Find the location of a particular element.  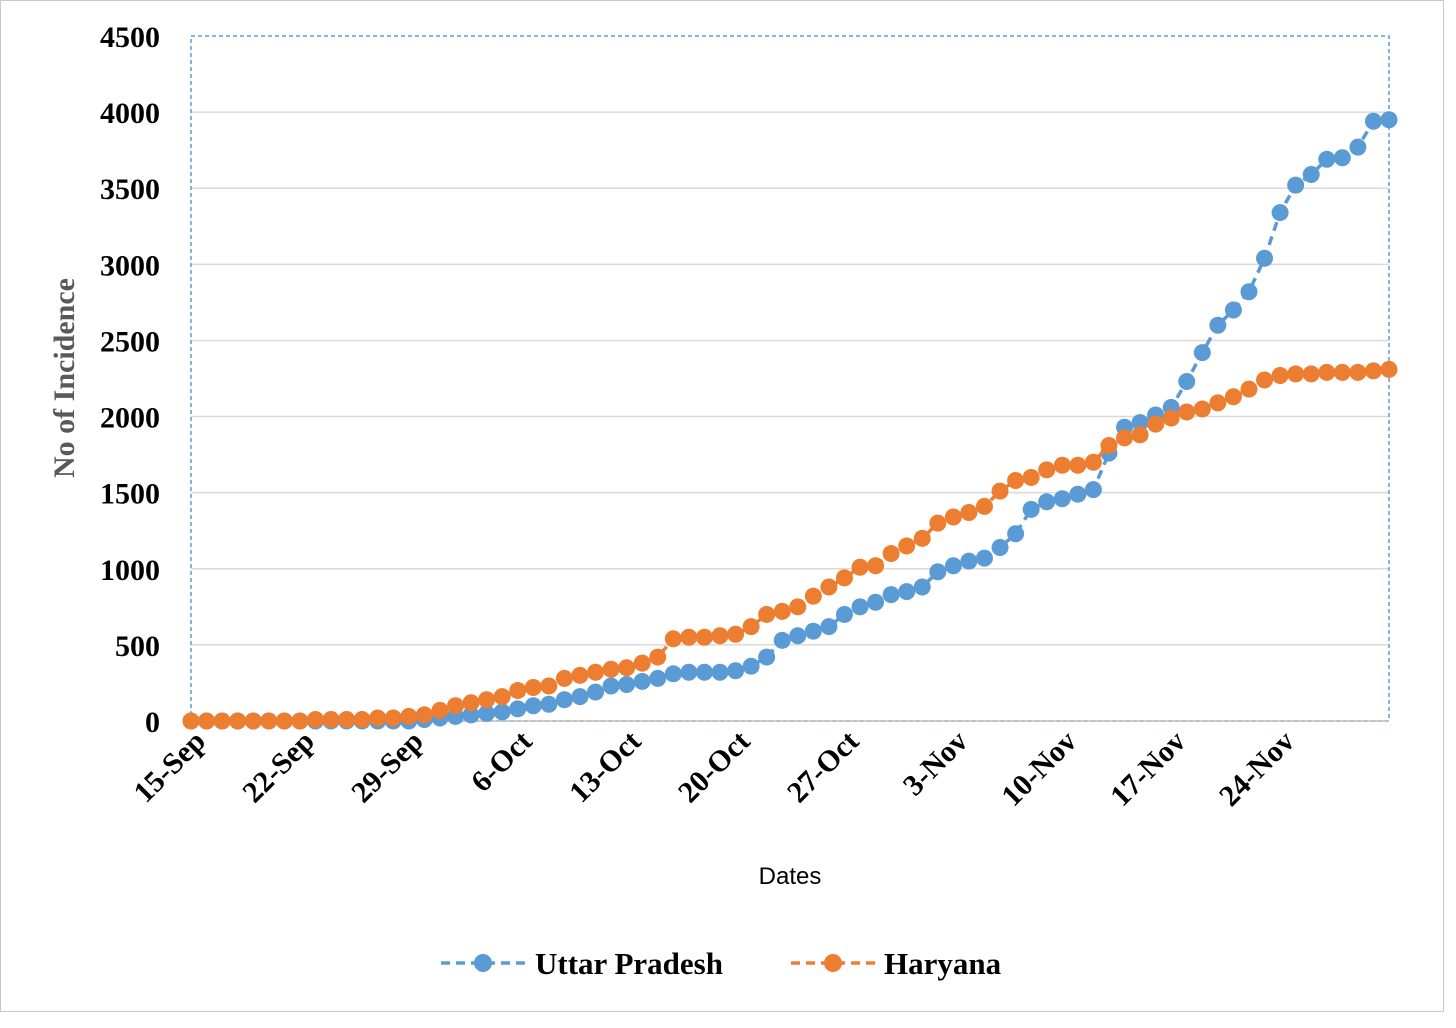

legend-item-haryana: Haryana is located at coordinates (896, 963).